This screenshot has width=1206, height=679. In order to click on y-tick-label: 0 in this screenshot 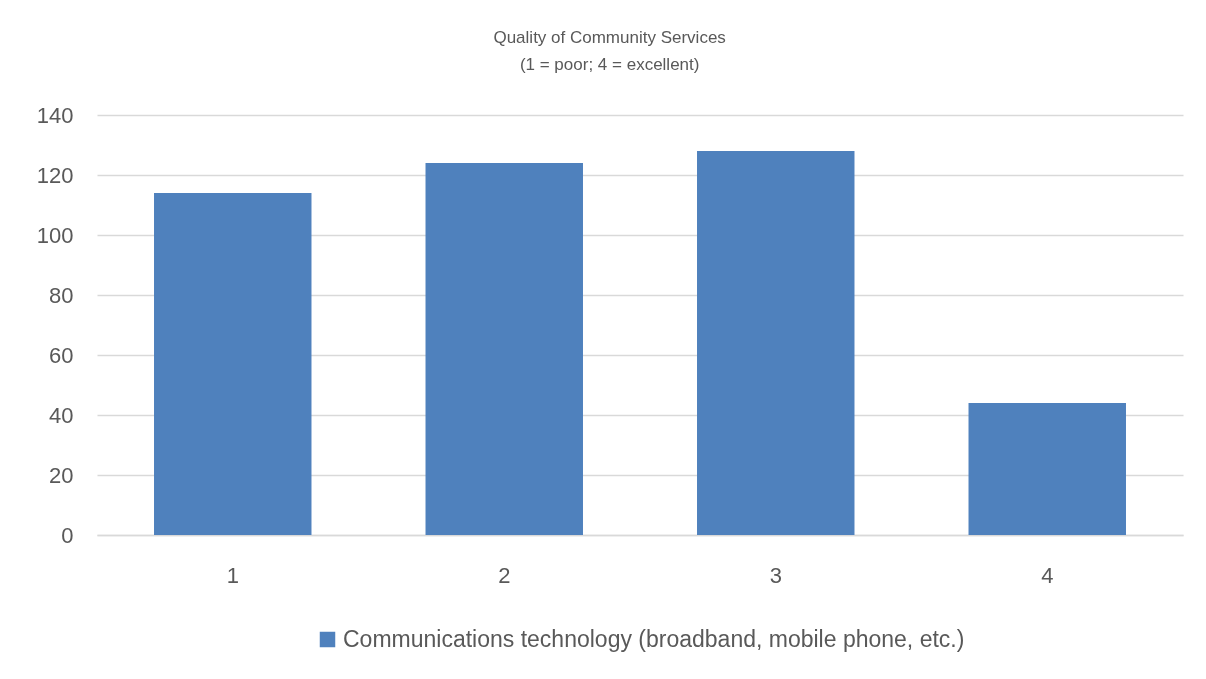, I will do `click(67, 535)`.